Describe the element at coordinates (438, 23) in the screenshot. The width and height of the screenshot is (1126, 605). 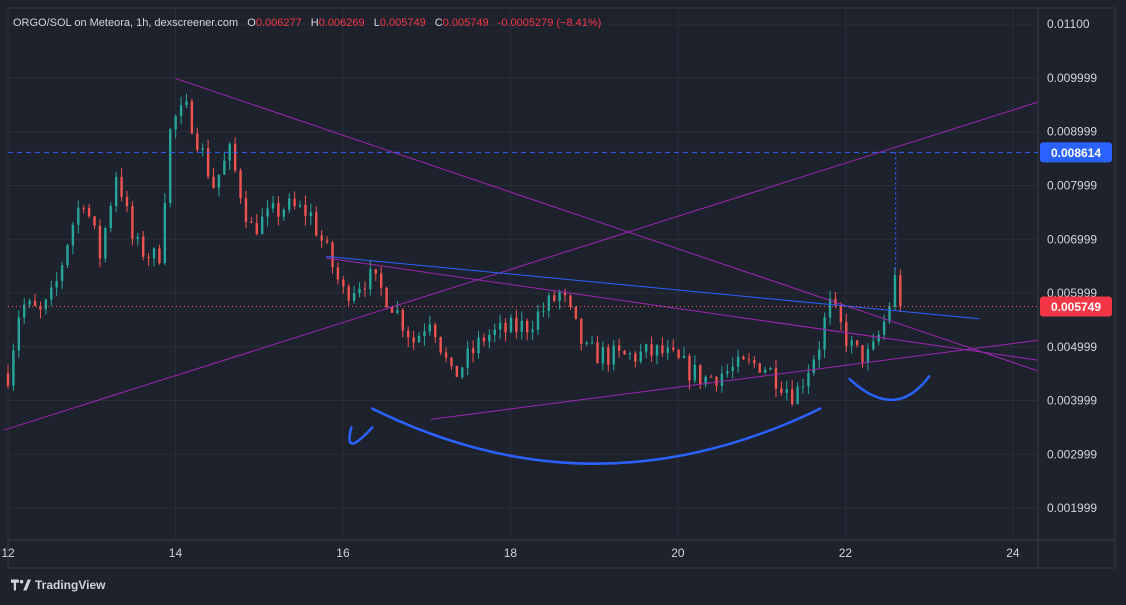
I see `close-label: C` at that location.